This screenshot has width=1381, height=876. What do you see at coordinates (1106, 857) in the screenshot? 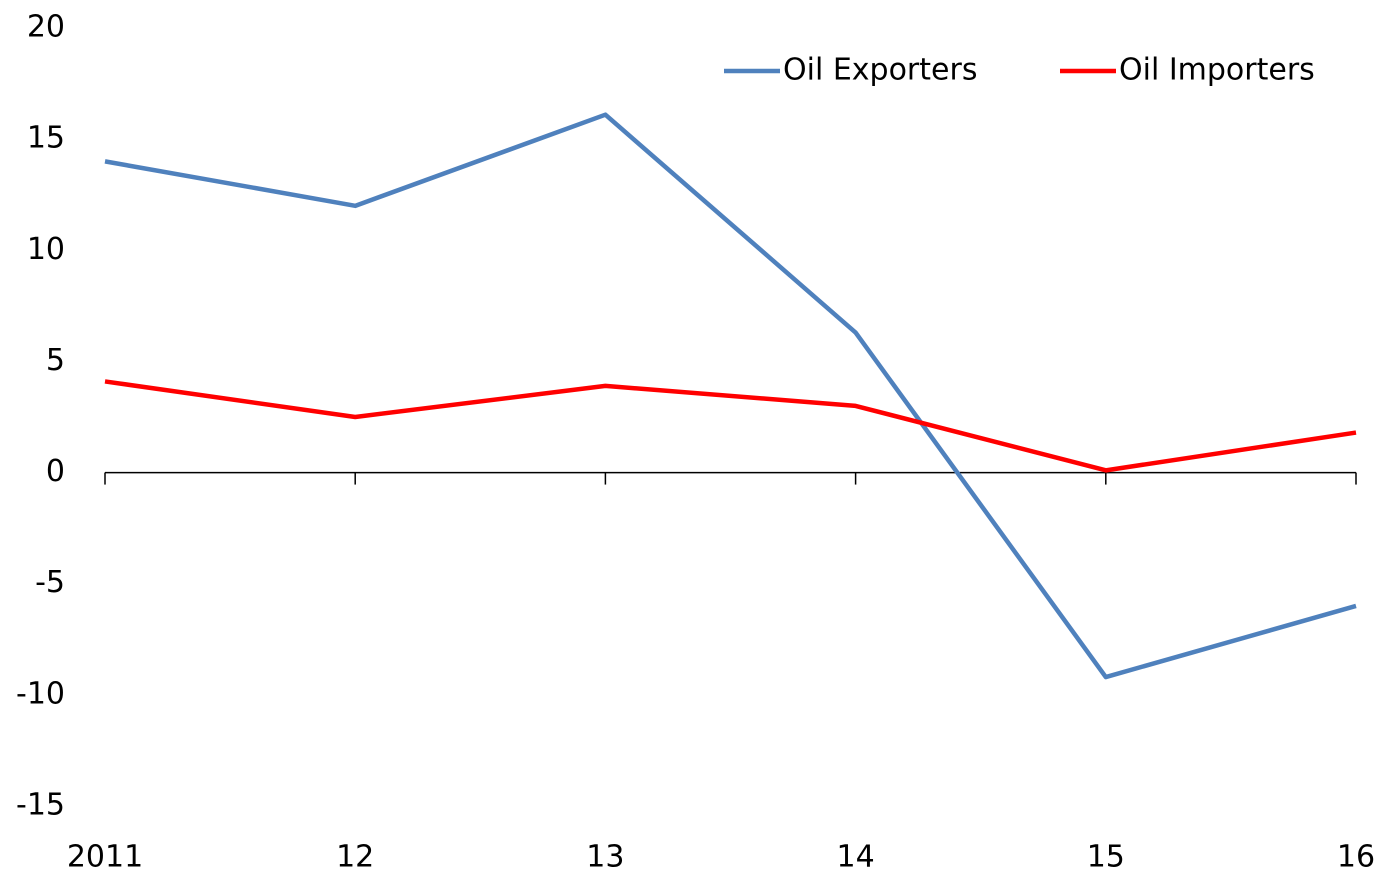
I see `x-tick-label: 15` at bounding box center [1106, 857].